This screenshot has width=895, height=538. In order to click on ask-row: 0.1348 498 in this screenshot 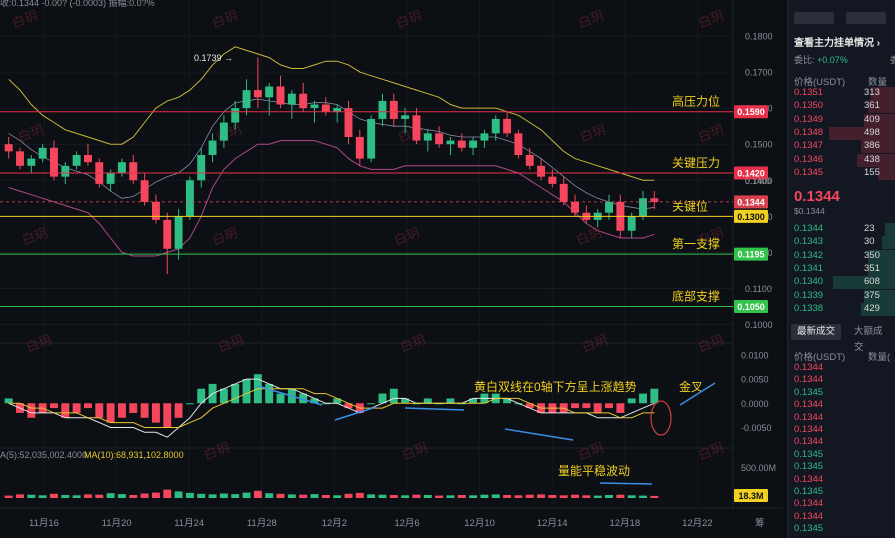, I will do `click(841, 133)`.